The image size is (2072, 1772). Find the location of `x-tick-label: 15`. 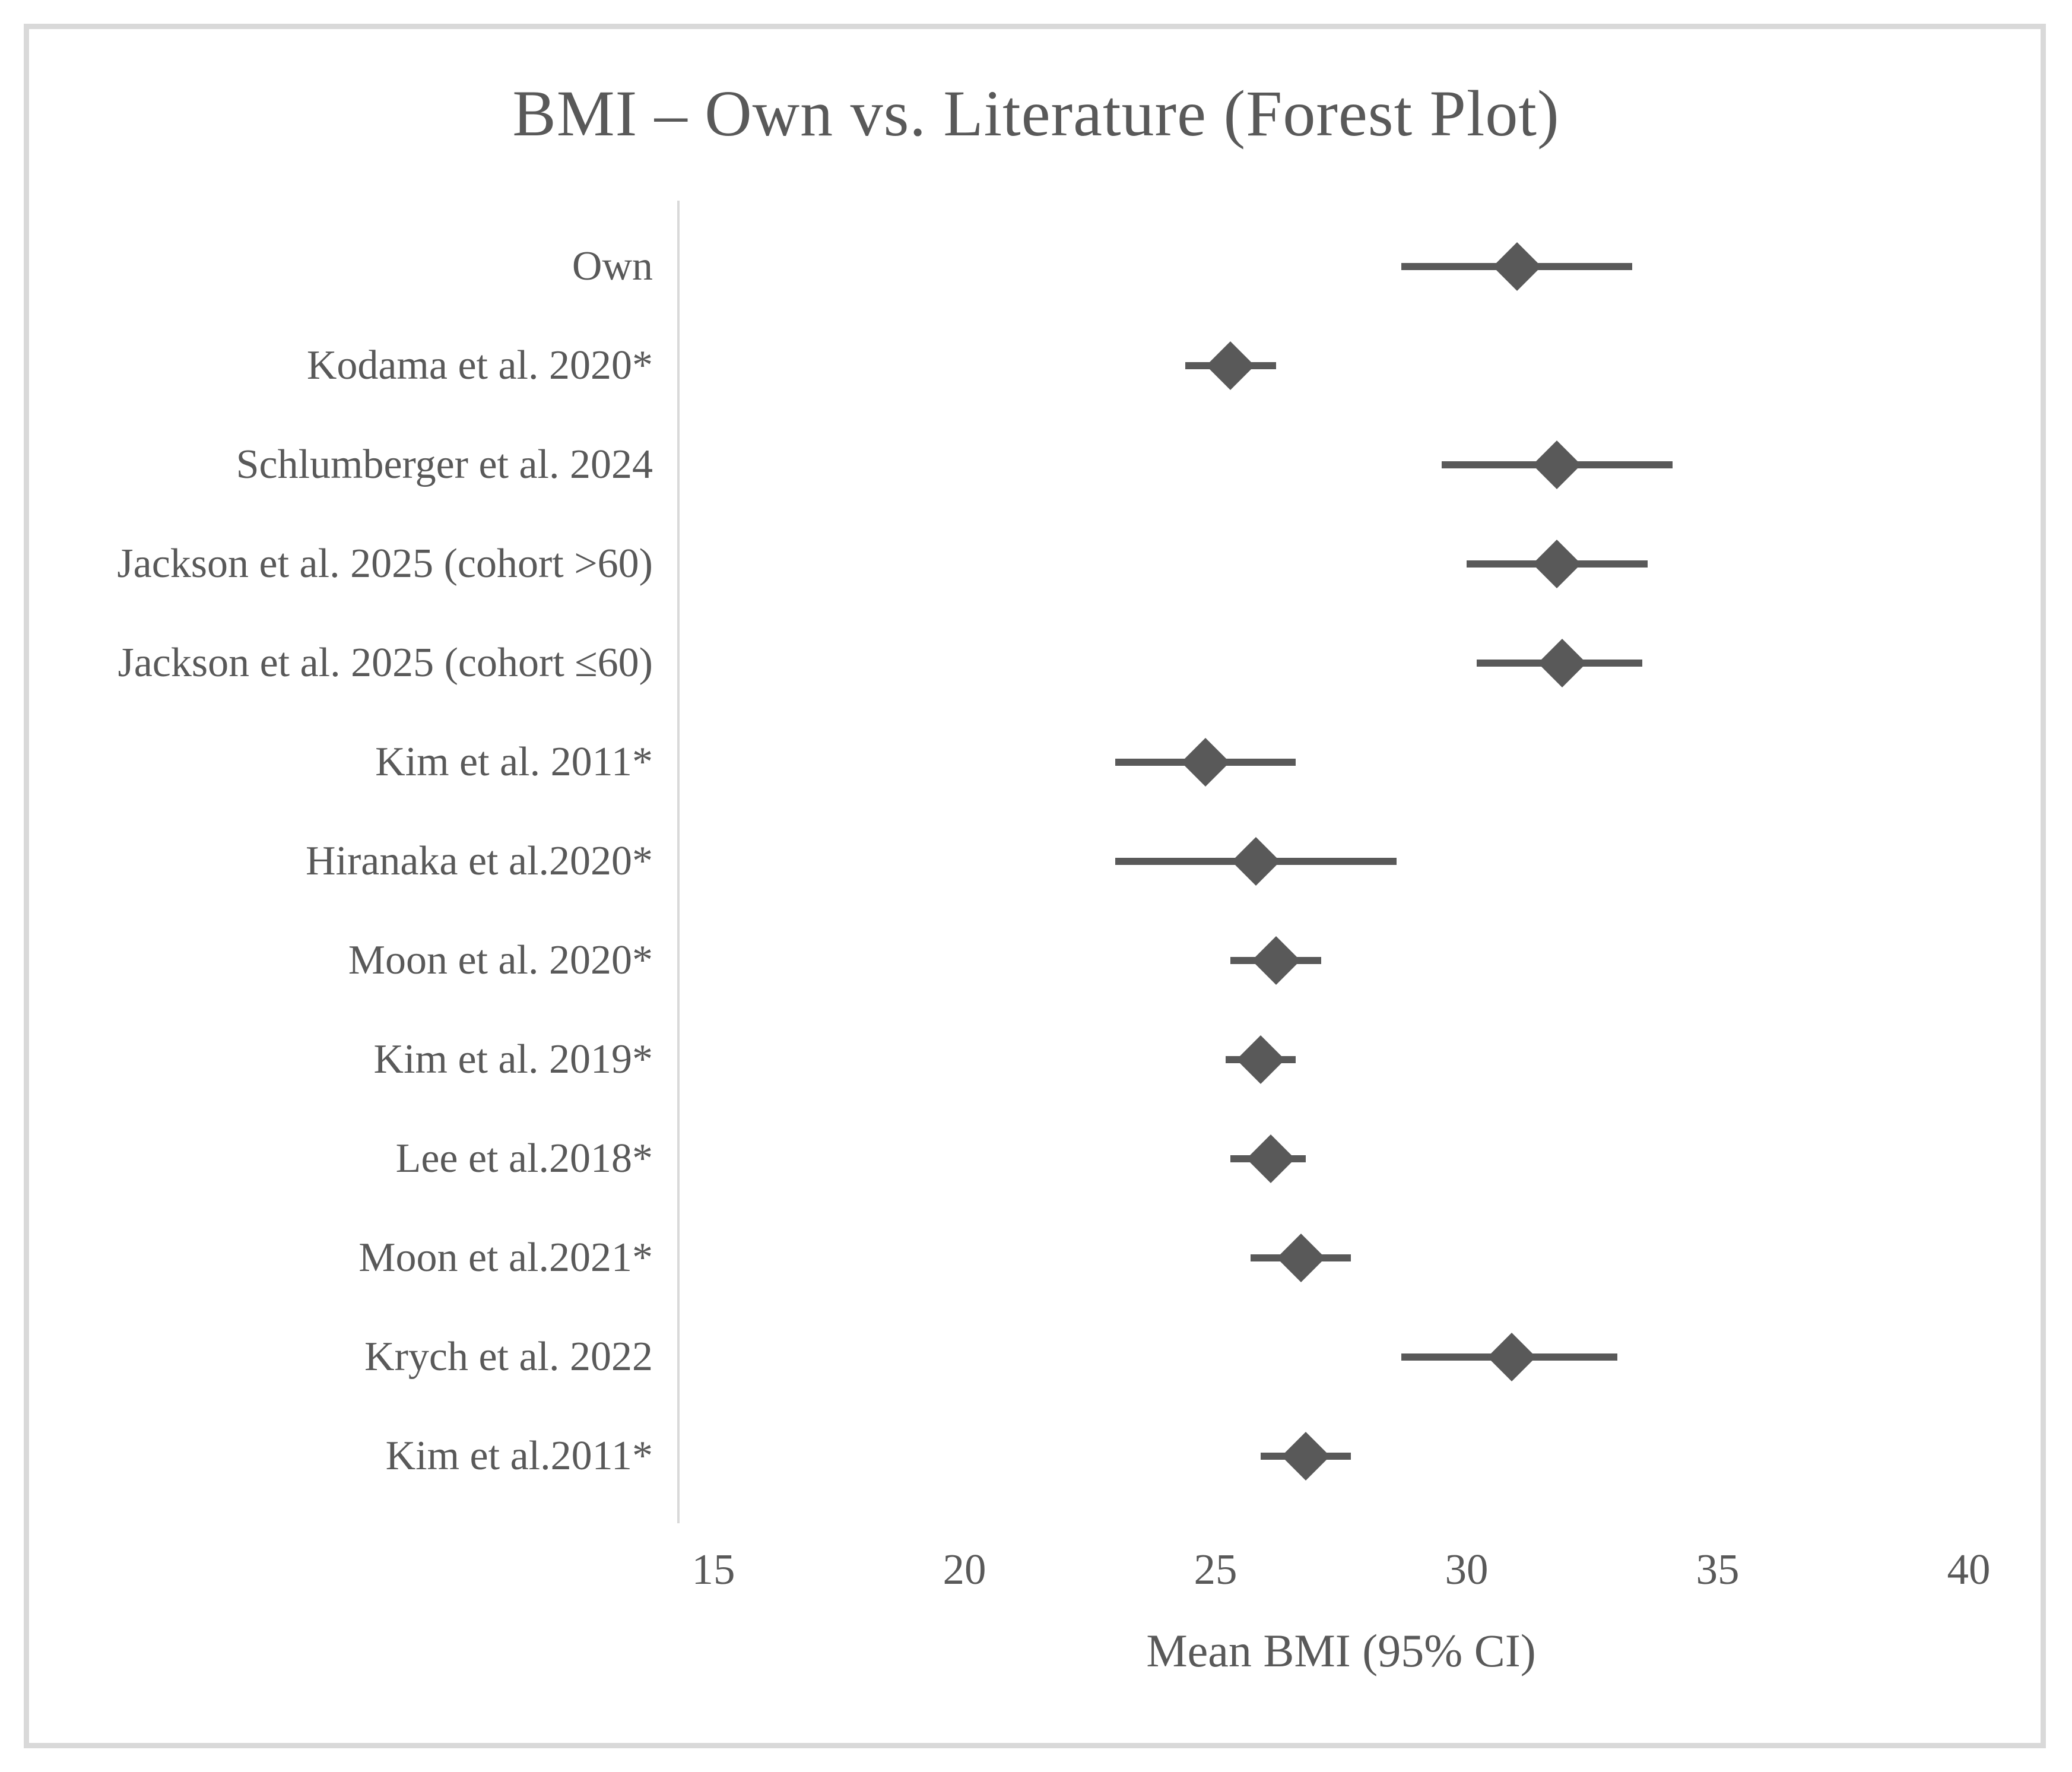

x-tick-label: 15 is located at coordinates (713, 1569).